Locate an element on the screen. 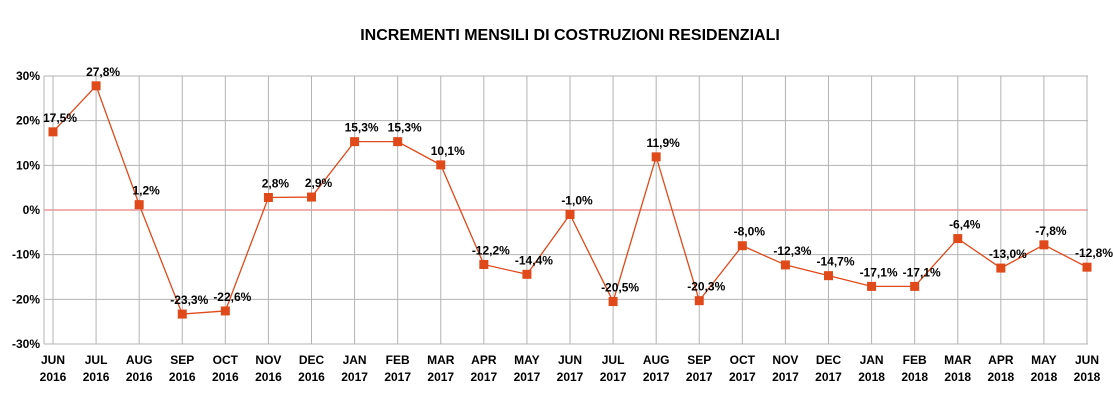 The width and height of the screenshot is (1113, 403). y-tick-label: 20% is located at coordinates (28, 121).